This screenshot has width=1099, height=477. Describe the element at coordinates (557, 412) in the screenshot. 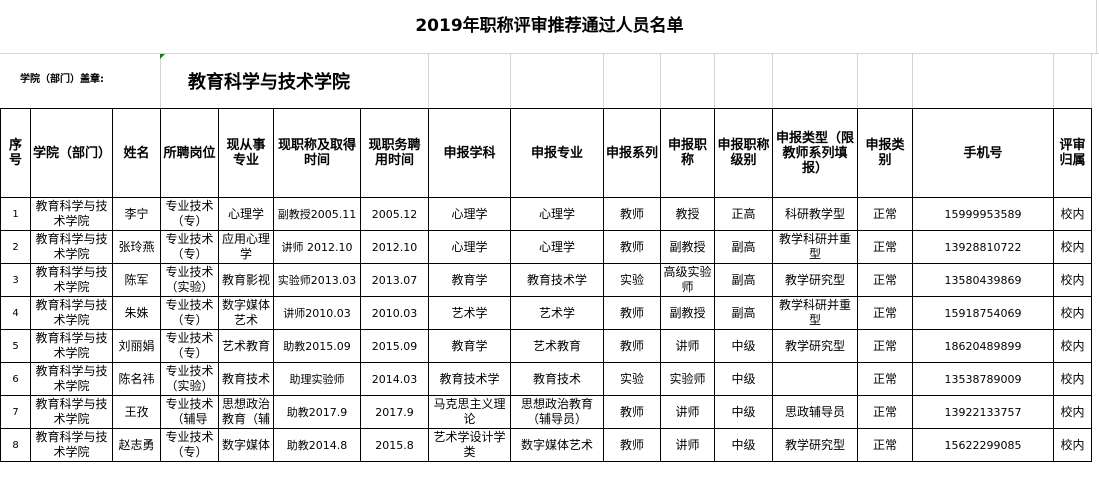

I see `table-cell: 思想政治教育（辅导员）` at that location.